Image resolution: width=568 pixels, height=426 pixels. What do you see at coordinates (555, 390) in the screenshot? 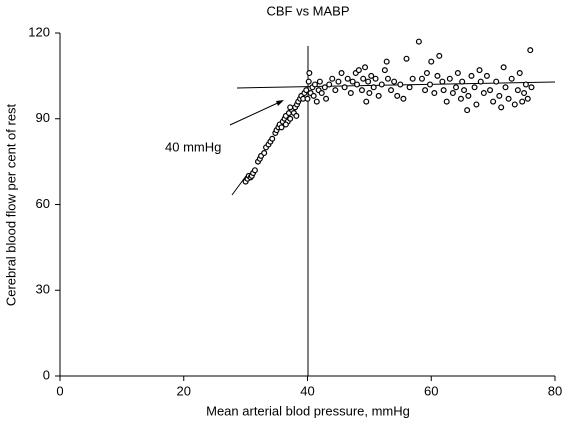
I see `x-tick-label: 80` at bounding box center [555, 390].